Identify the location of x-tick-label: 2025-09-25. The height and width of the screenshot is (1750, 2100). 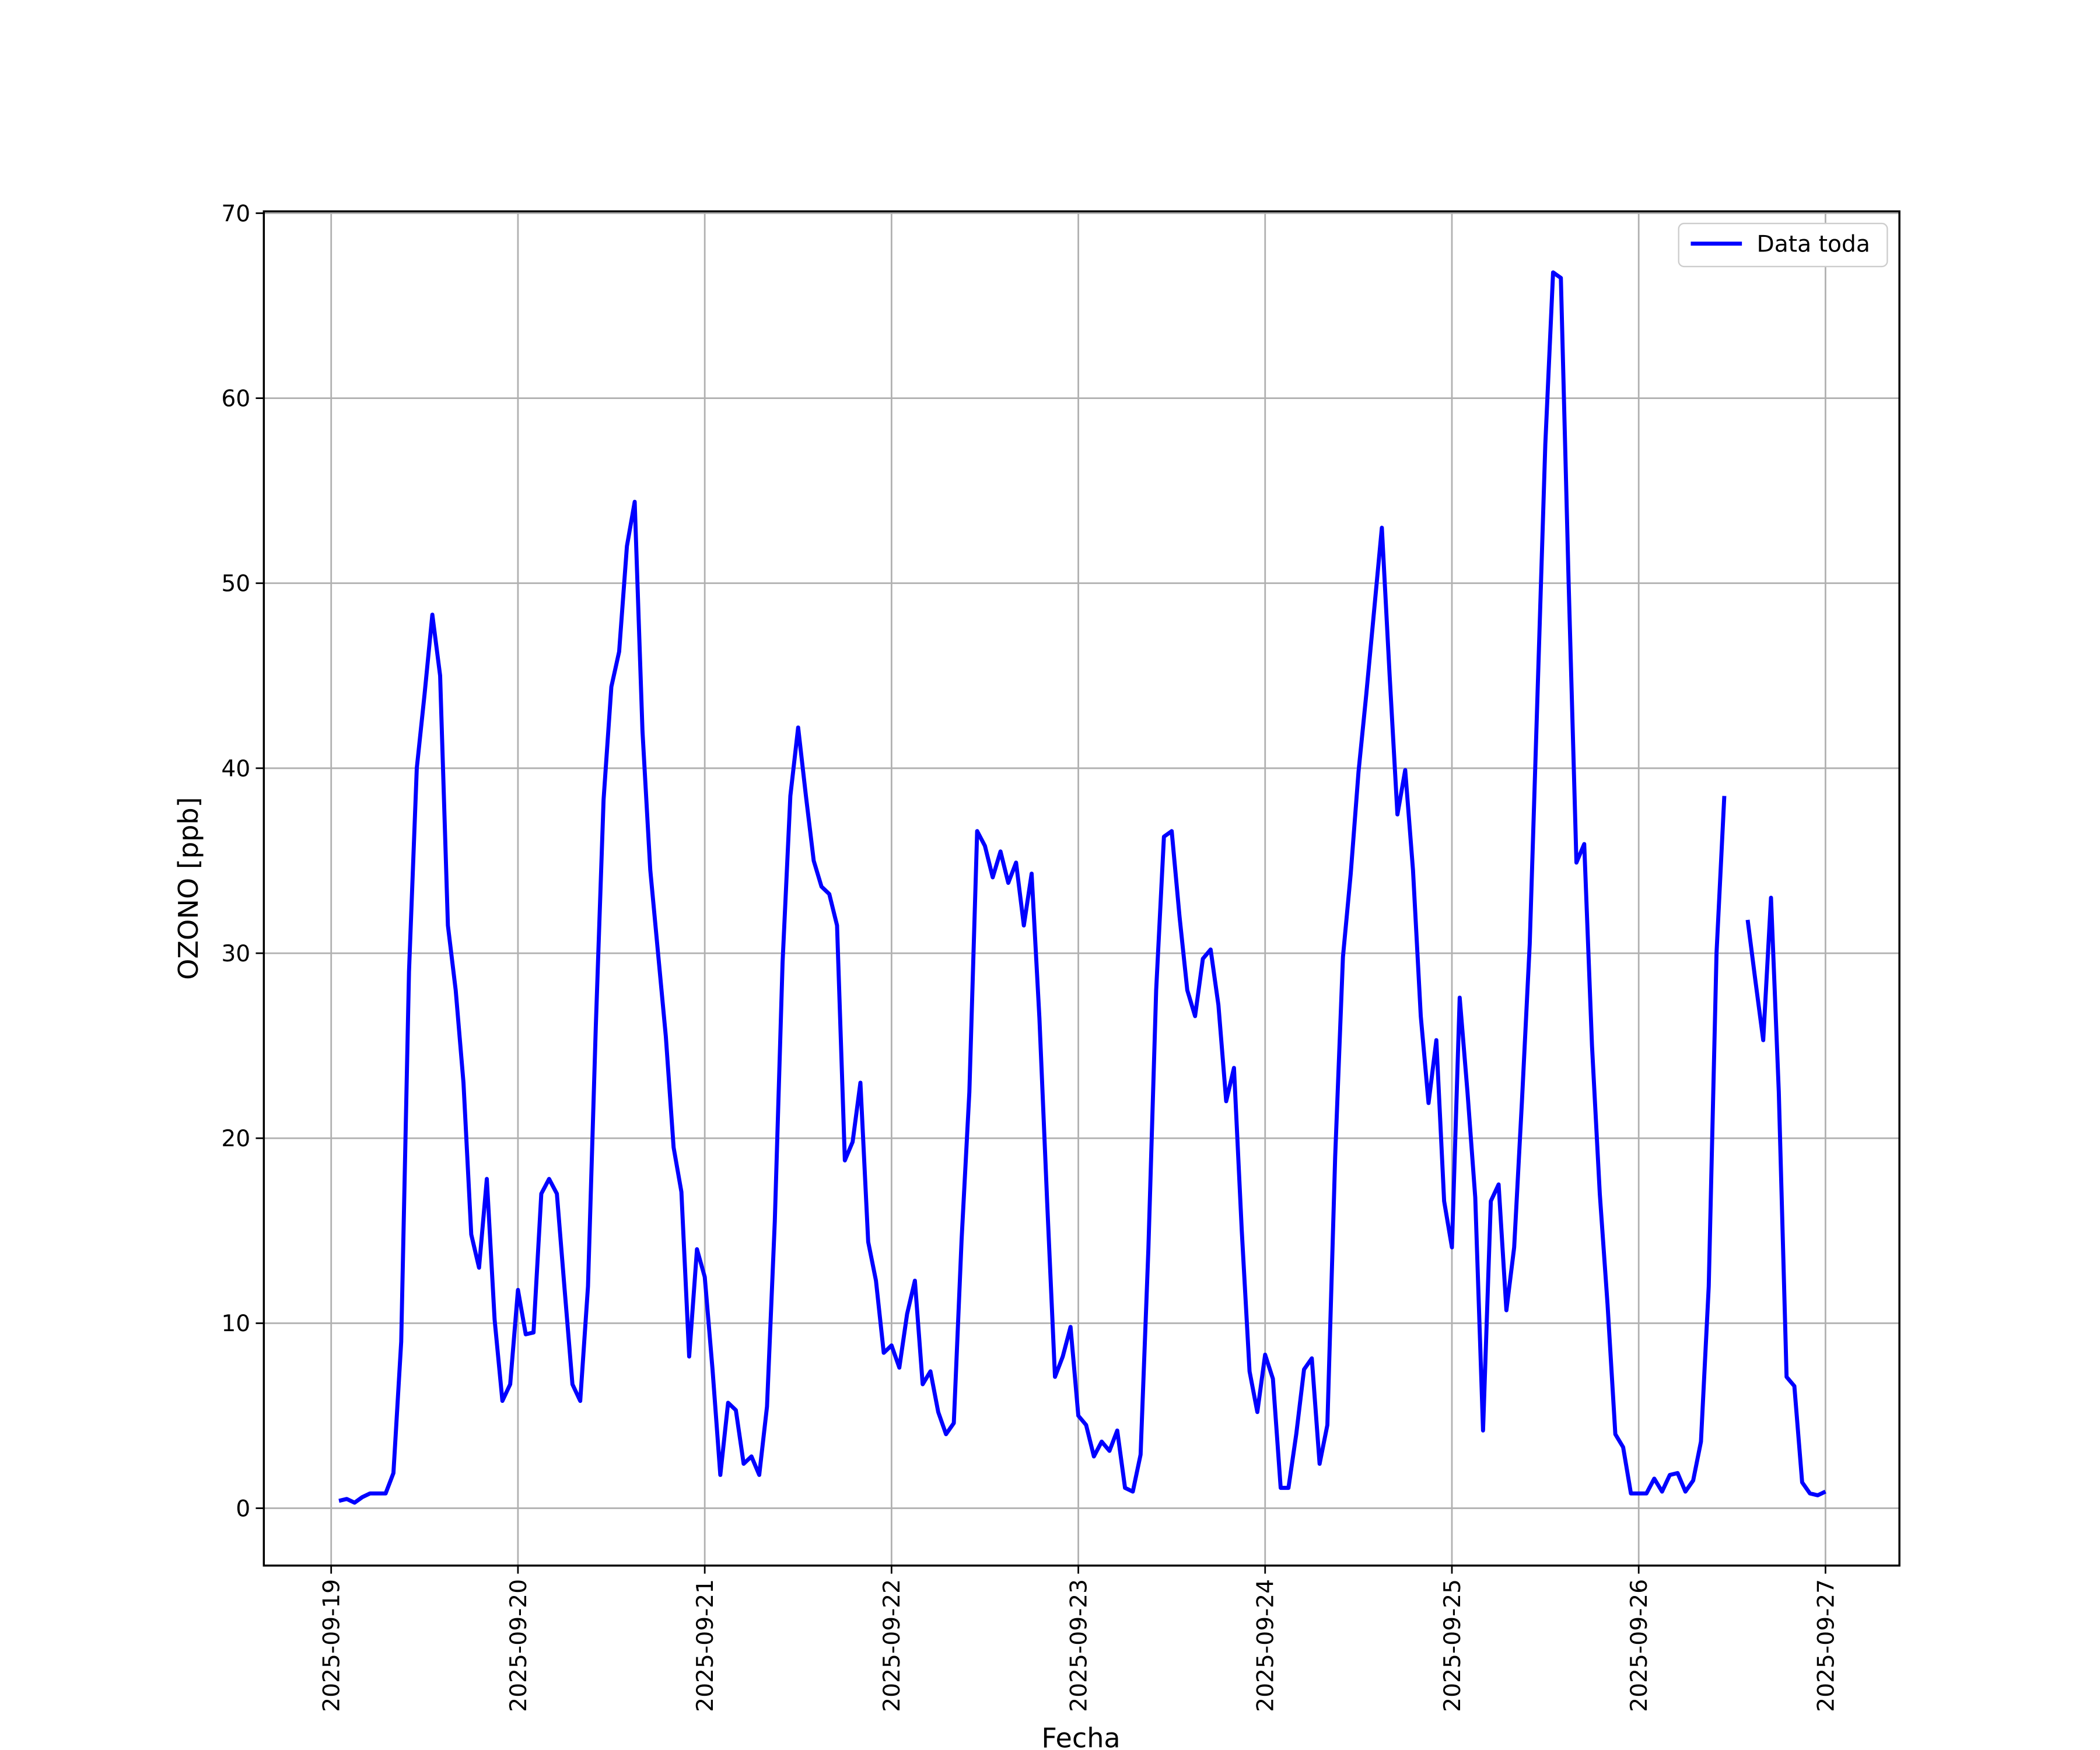
(1453, 1645).